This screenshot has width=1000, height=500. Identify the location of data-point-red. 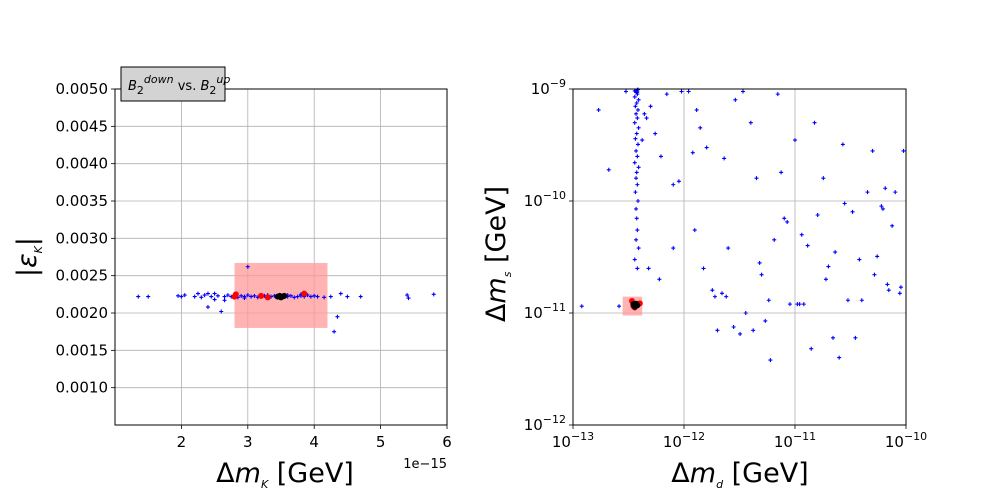
(261, 295).